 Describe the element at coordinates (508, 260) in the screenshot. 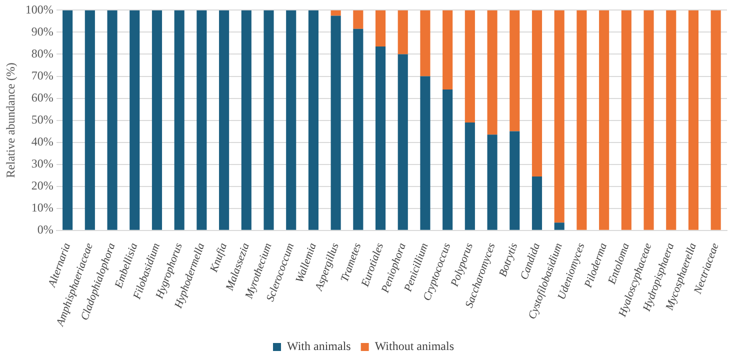

I see `x-tick-label: Botrytis` at that location.